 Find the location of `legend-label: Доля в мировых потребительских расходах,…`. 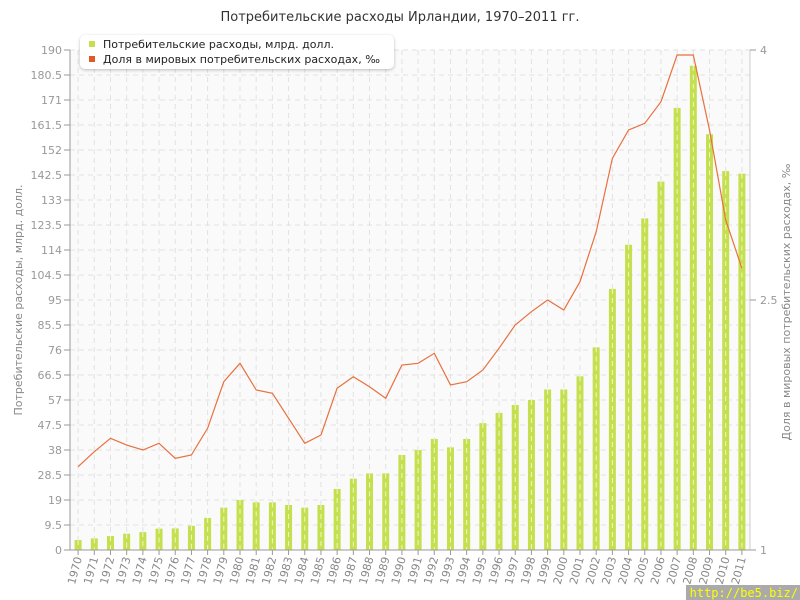

legend-label: Доля в мировых потребительских расходах,… is located at coordinates (241, 59).